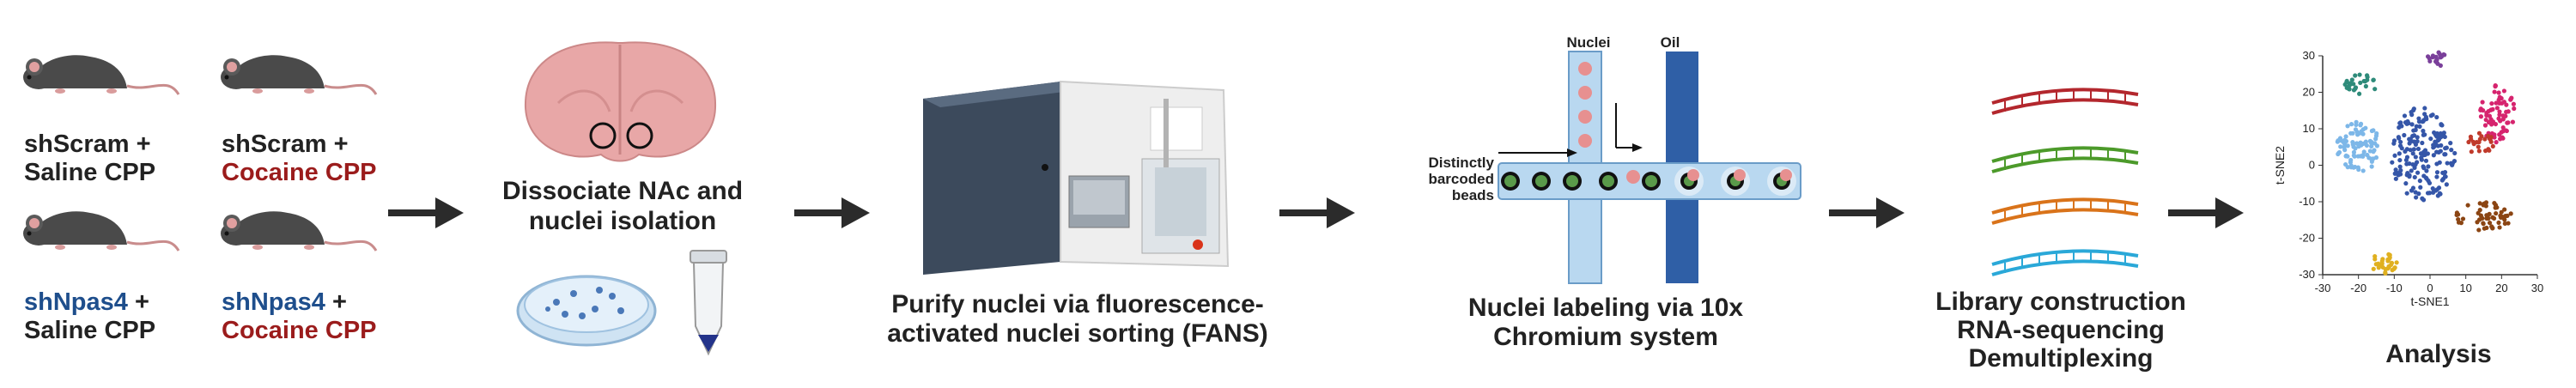  What do you see at coordinates (300, 330) in the screenshot?
I see `condition-treatment: Cocaine CPP` at bounding box center [300, 330].